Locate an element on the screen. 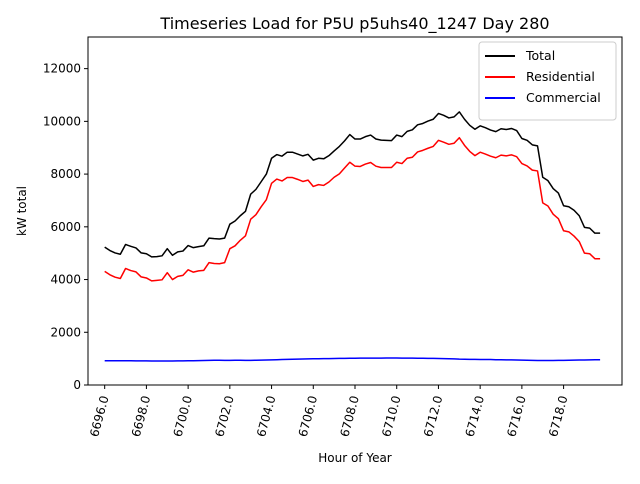 This screenshot has height=484, width=640. y-tick-label: 10000 is located at coordinates (62, 121).